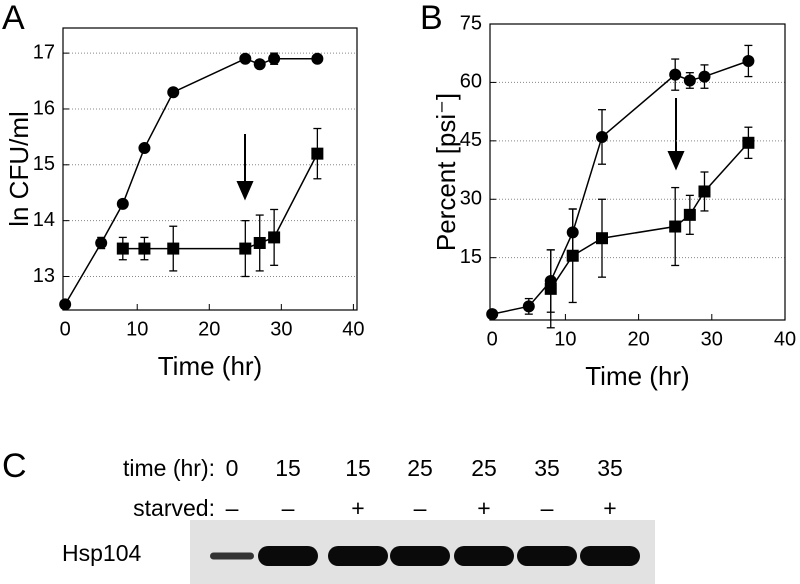 The image size is (800, 584). Describe the element at coordinates (471, 23) in the screenshot. I see `y-tick-label: 75` at that location.